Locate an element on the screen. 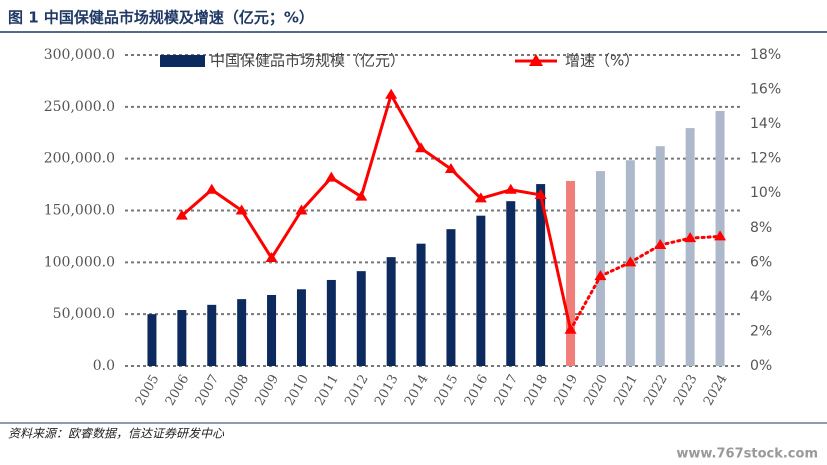 The height and width of the screenshot is (465, 827). y2-tick-label: 4% is located at coordinates (761, 297).